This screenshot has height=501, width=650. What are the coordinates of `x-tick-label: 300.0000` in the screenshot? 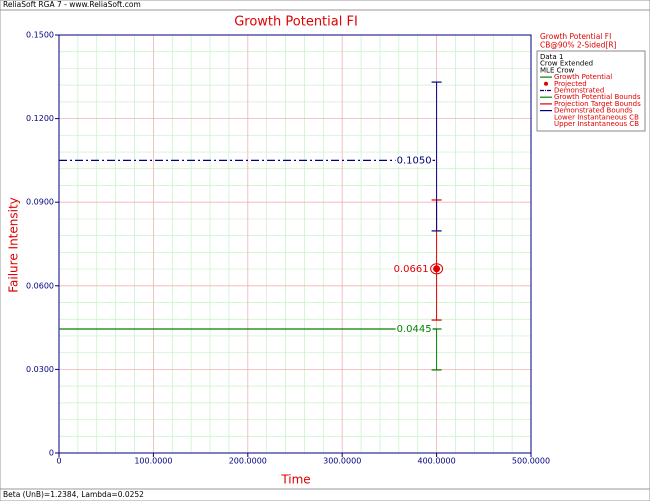 It's located at (342, 461).